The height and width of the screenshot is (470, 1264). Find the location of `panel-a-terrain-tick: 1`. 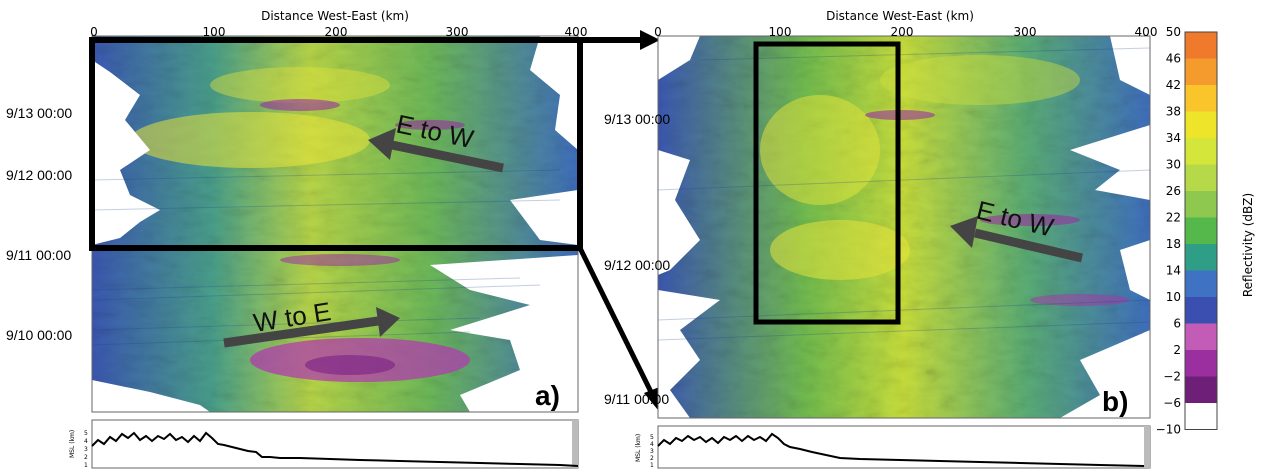

panel-a-terrain-tick: 1 is located at coordinates (86, 465).